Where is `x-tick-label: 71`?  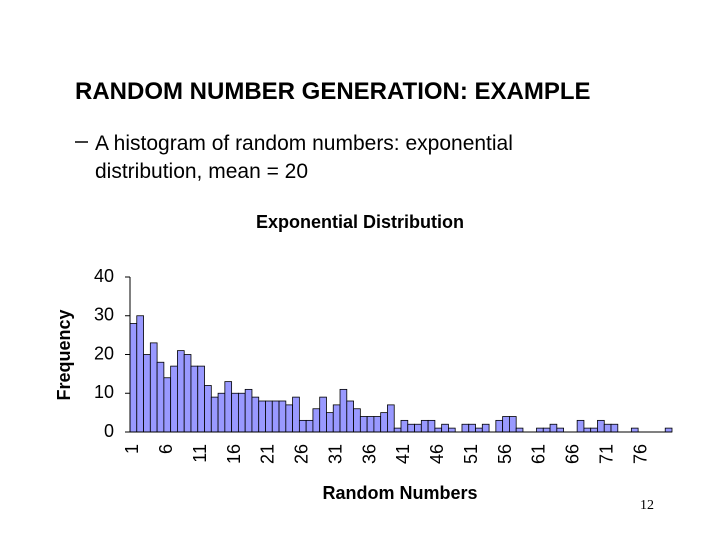
x-tick-label: 71 is located at coordinates (606, 454).